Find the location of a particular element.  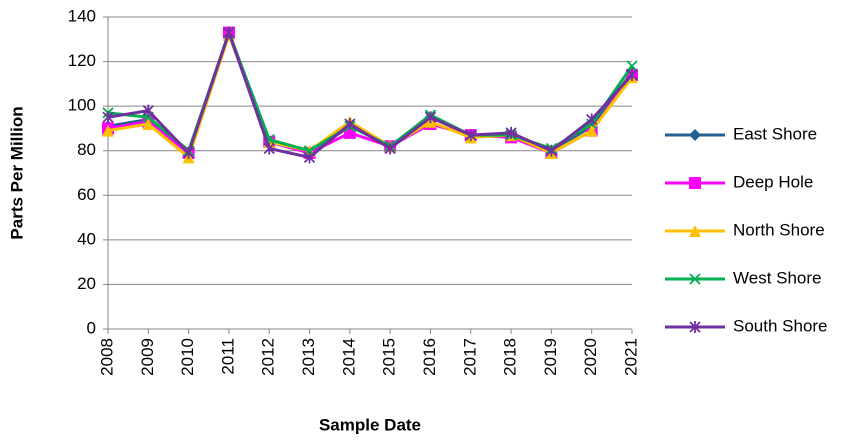

y-tick-label: 140 is located at coordinates (82, 15).